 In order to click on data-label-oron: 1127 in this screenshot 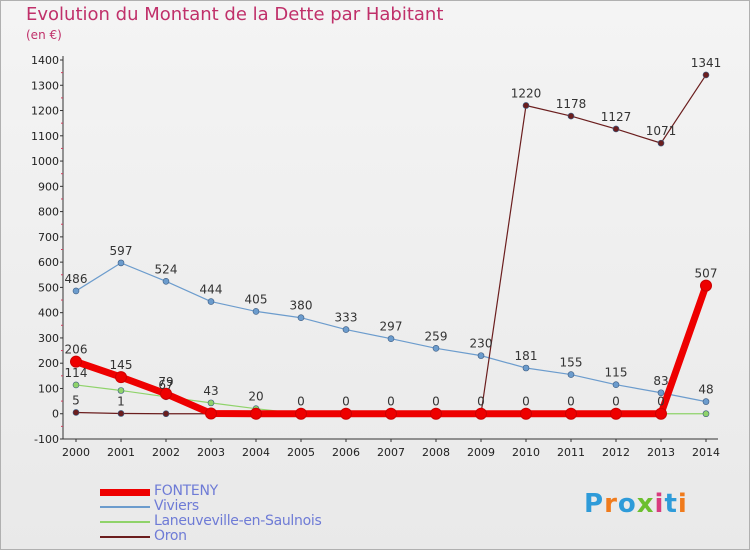, I will do `click(616, 117)`.